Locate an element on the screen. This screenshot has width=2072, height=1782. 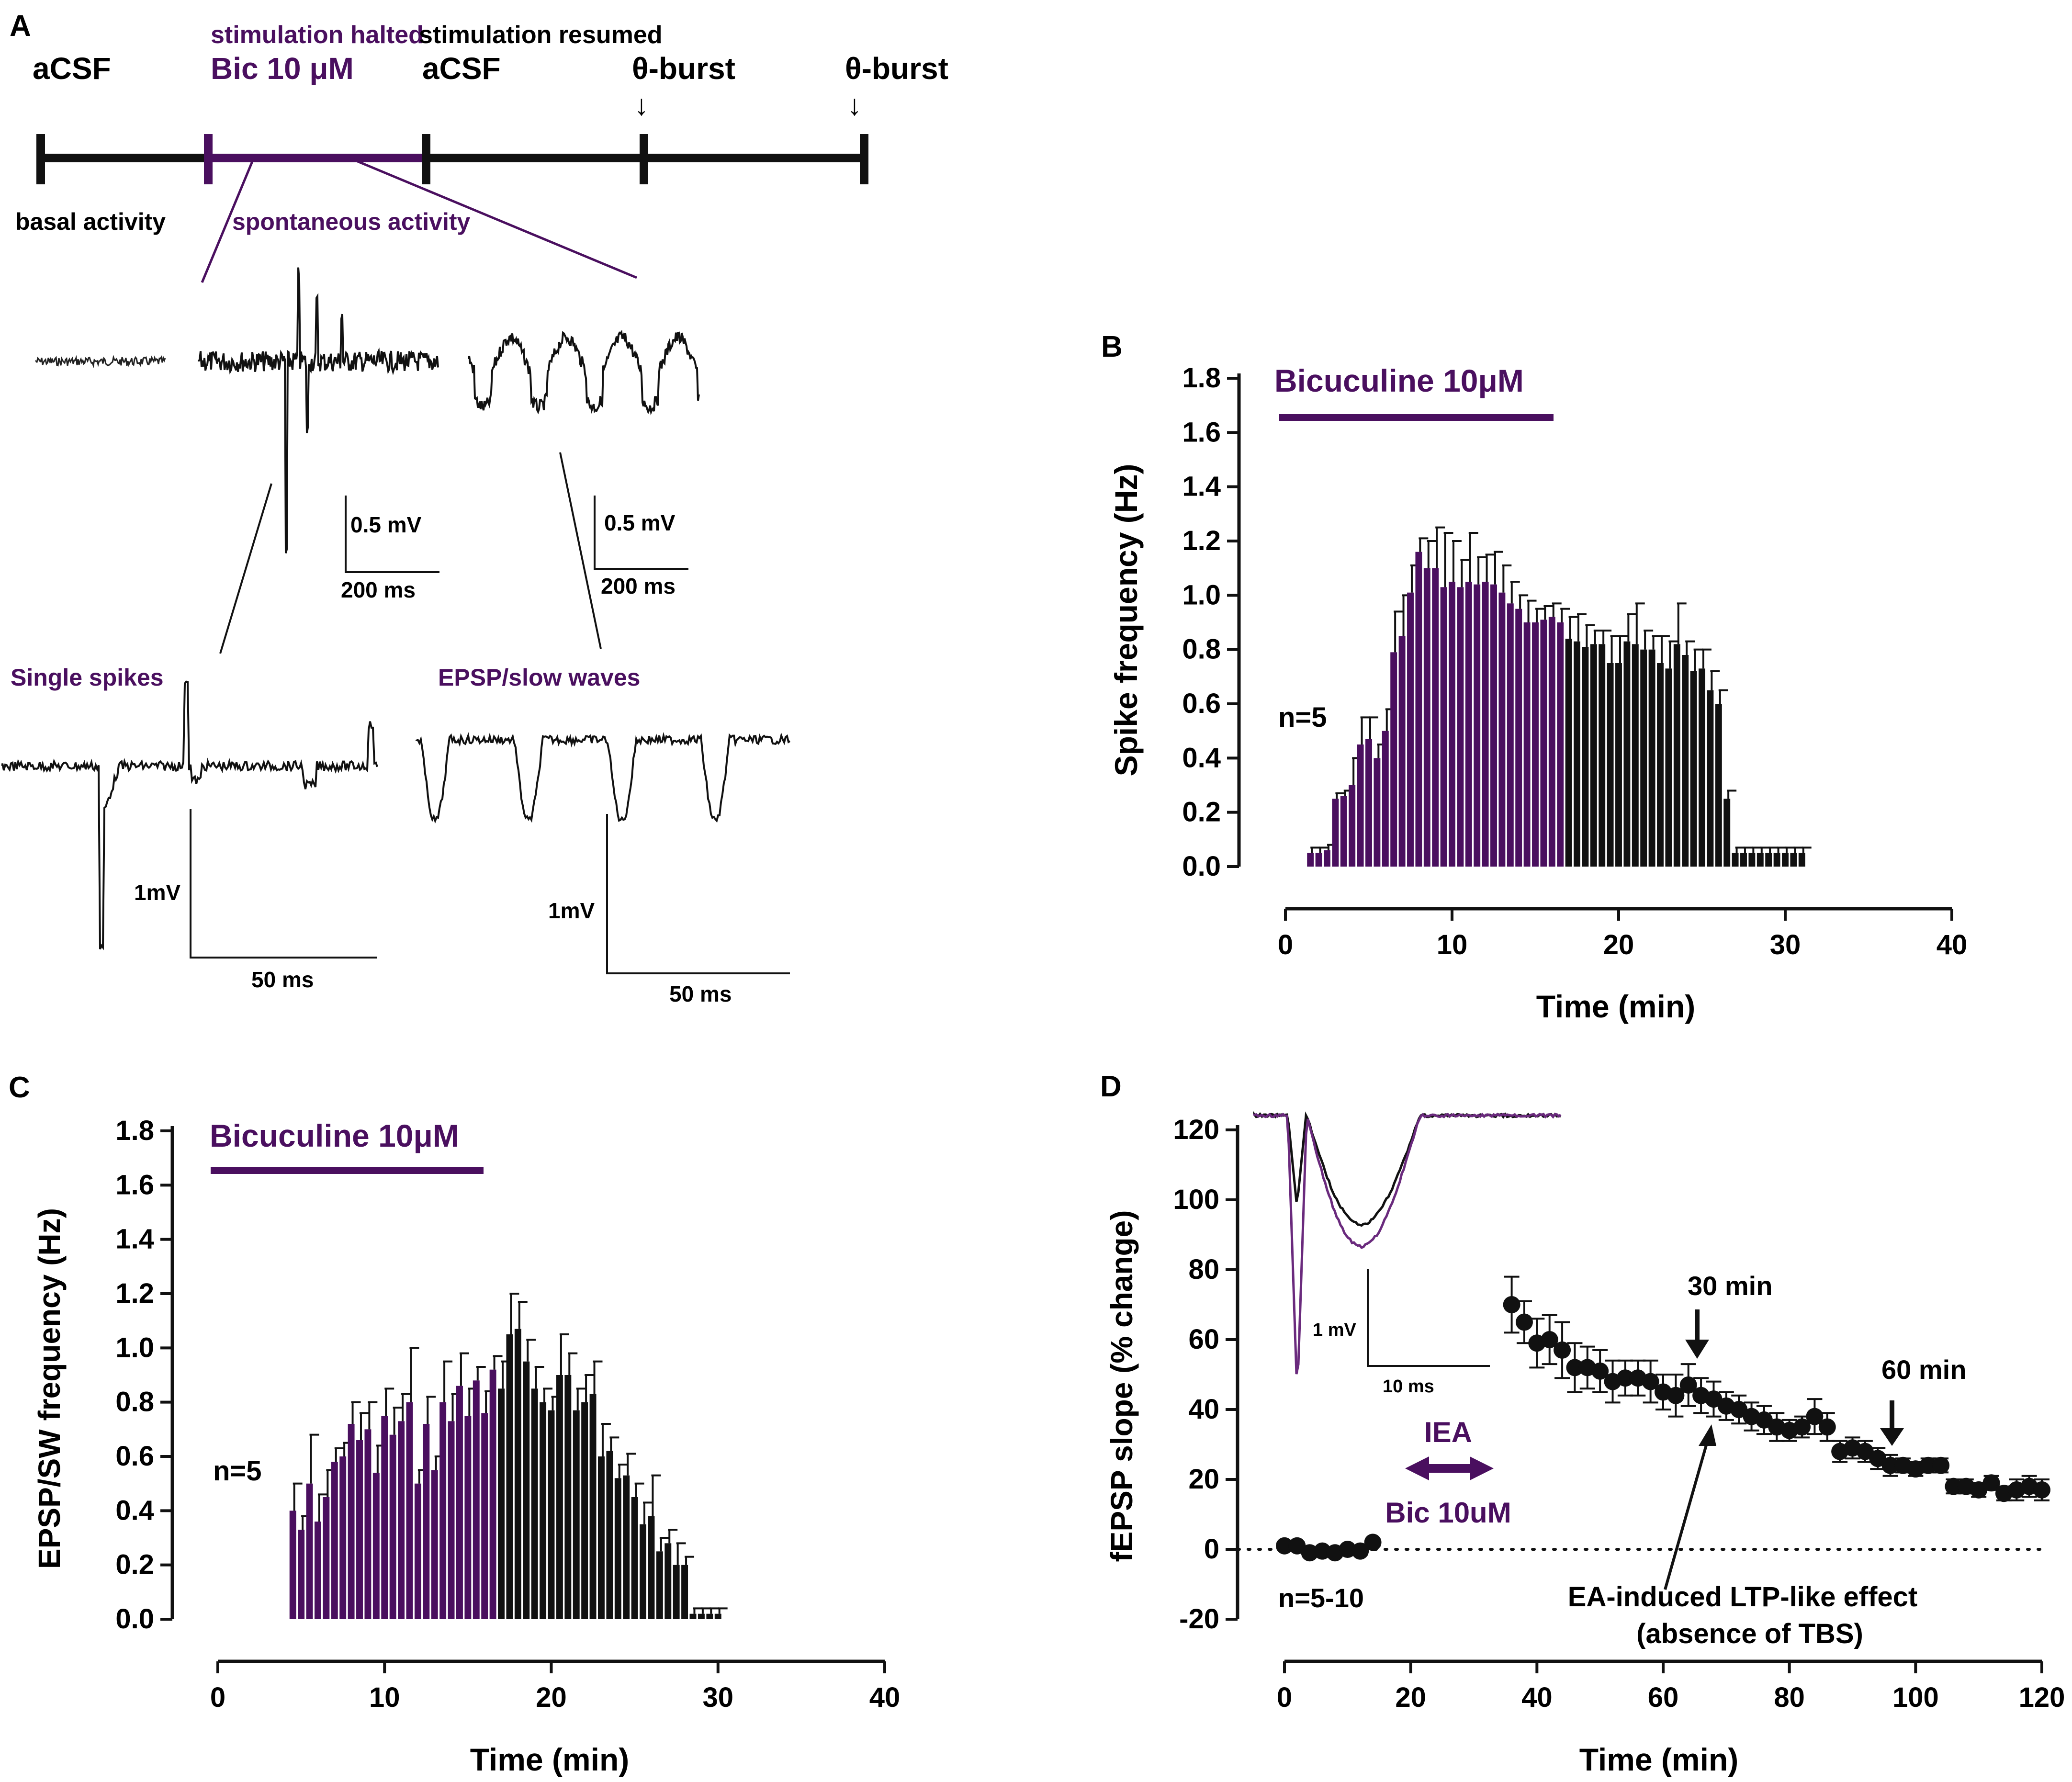
chart-c-x-tick-label: 20 is located at coordinates (552, 1698).